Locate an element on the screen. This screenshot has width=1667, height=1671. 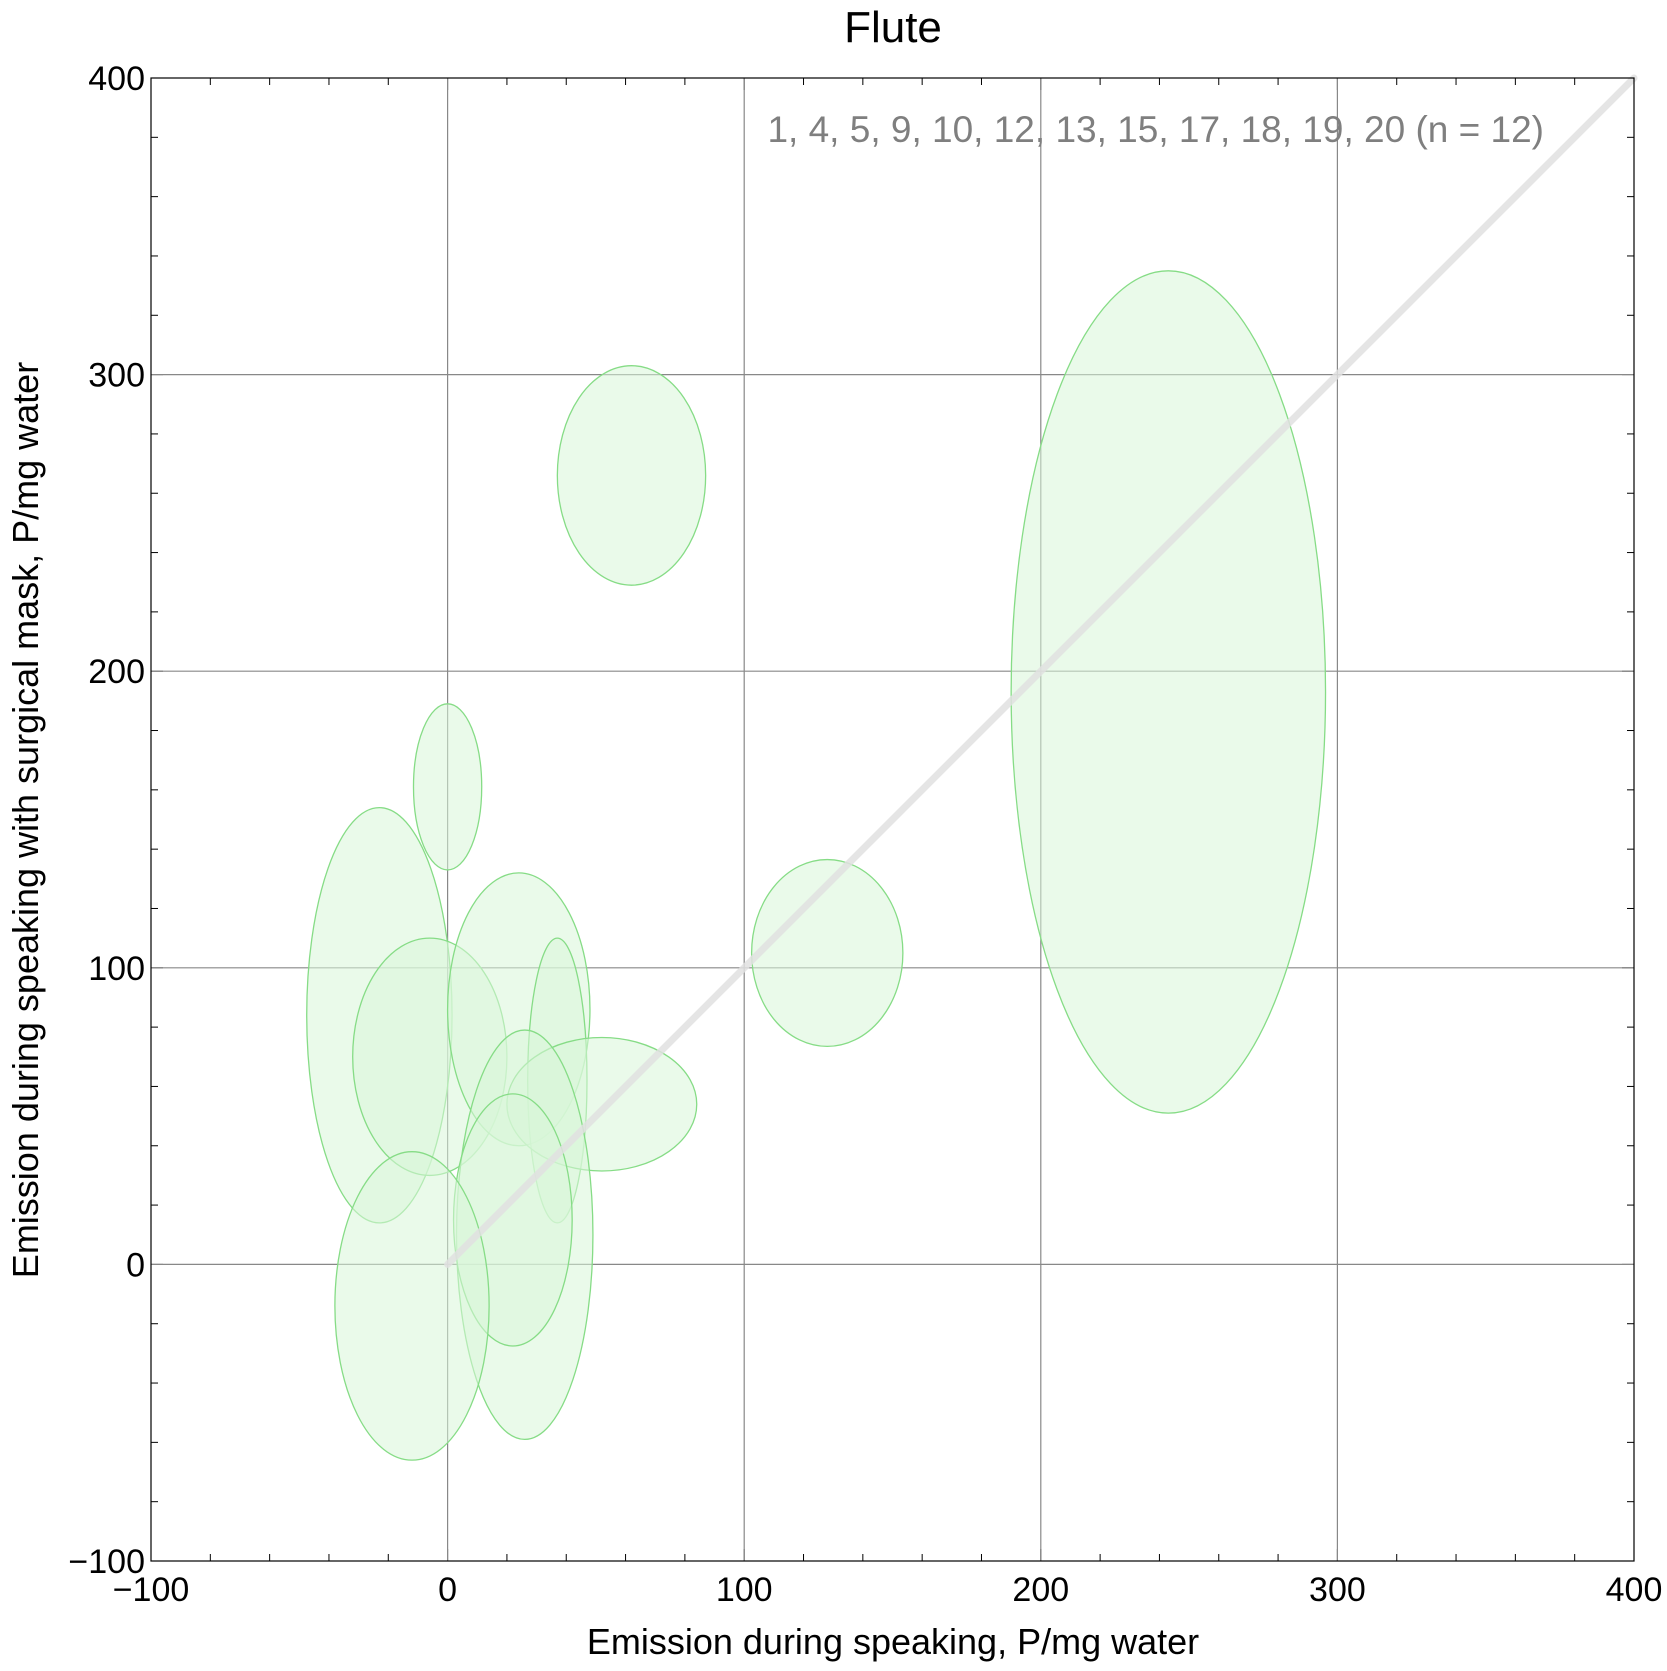
x-tick-label: 0 is located at coordinates (447, 1590).